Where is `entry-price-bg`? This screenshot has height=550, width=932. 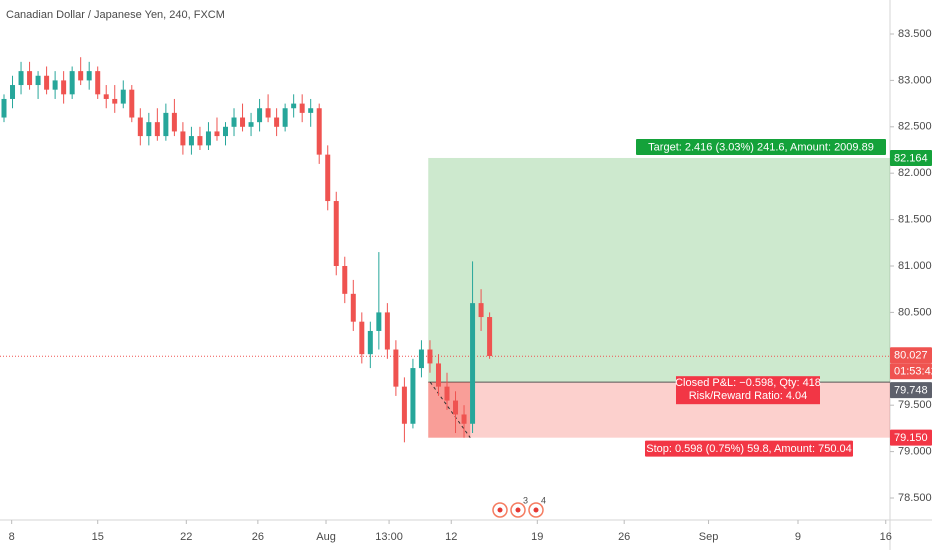 entry-price-bg is located at coordinates (911, 390).